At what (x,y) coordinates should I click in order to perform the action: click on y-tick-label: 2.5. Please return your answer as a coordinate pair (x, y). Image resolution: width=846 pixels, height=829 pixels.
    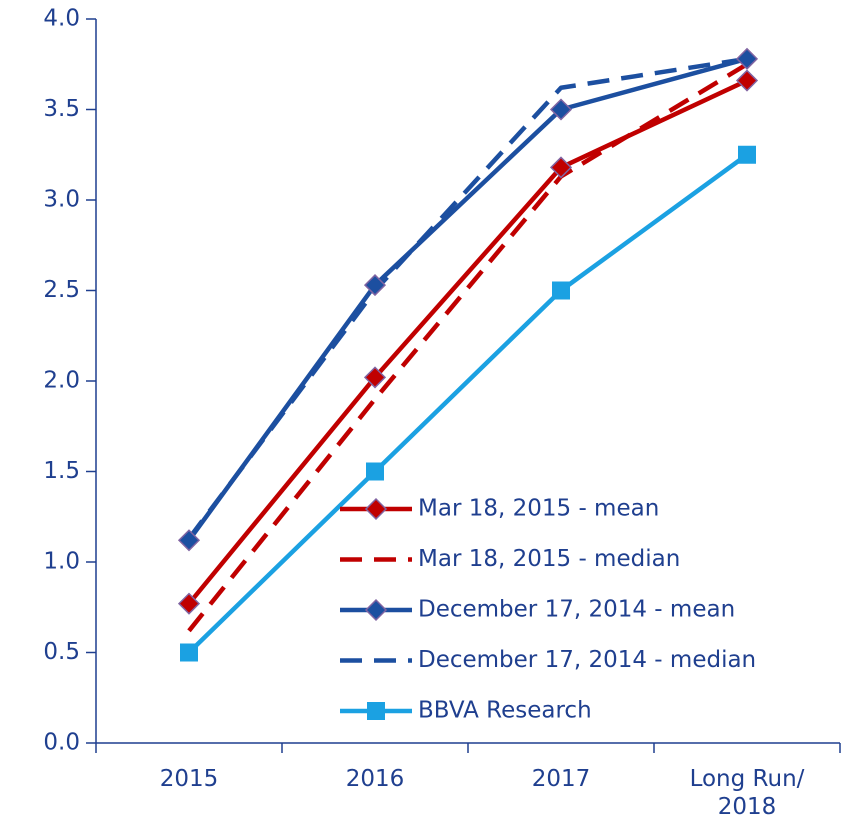
    Looking at the image, I should click on (61, 290).